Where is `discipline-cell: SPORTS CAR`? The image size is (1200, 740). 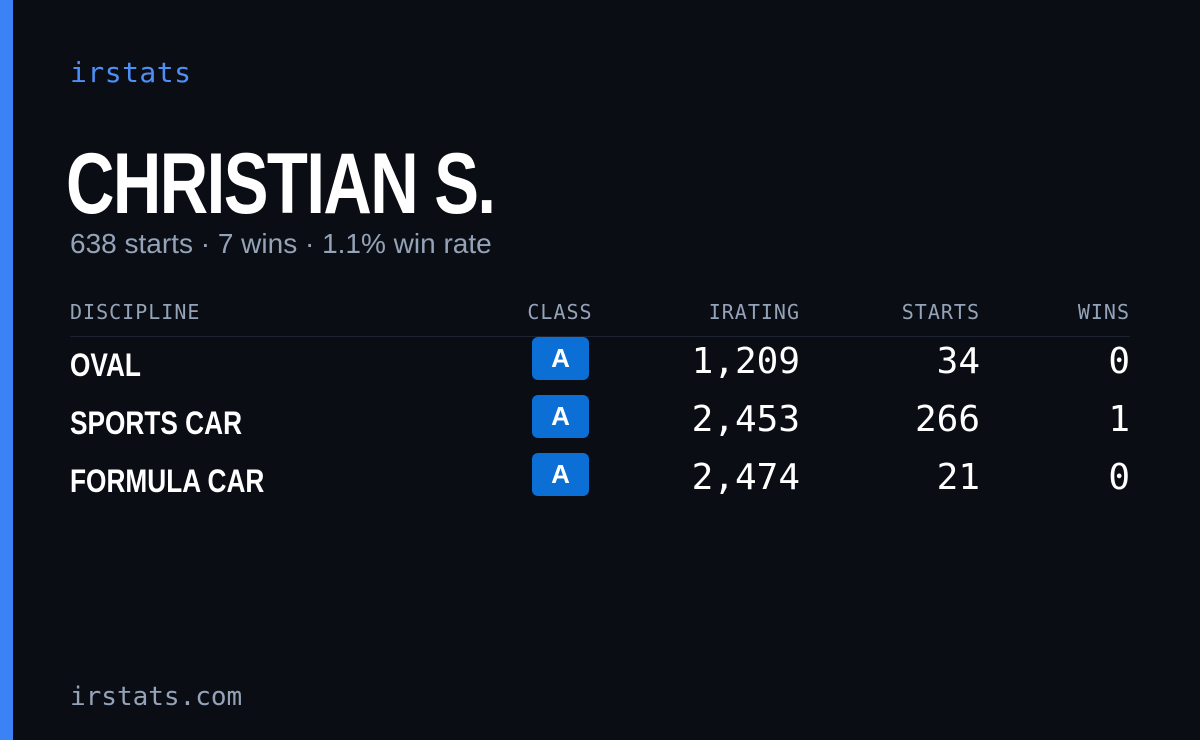
discipline-cell: SPORTS CAR is located at coordinates (156, 423).